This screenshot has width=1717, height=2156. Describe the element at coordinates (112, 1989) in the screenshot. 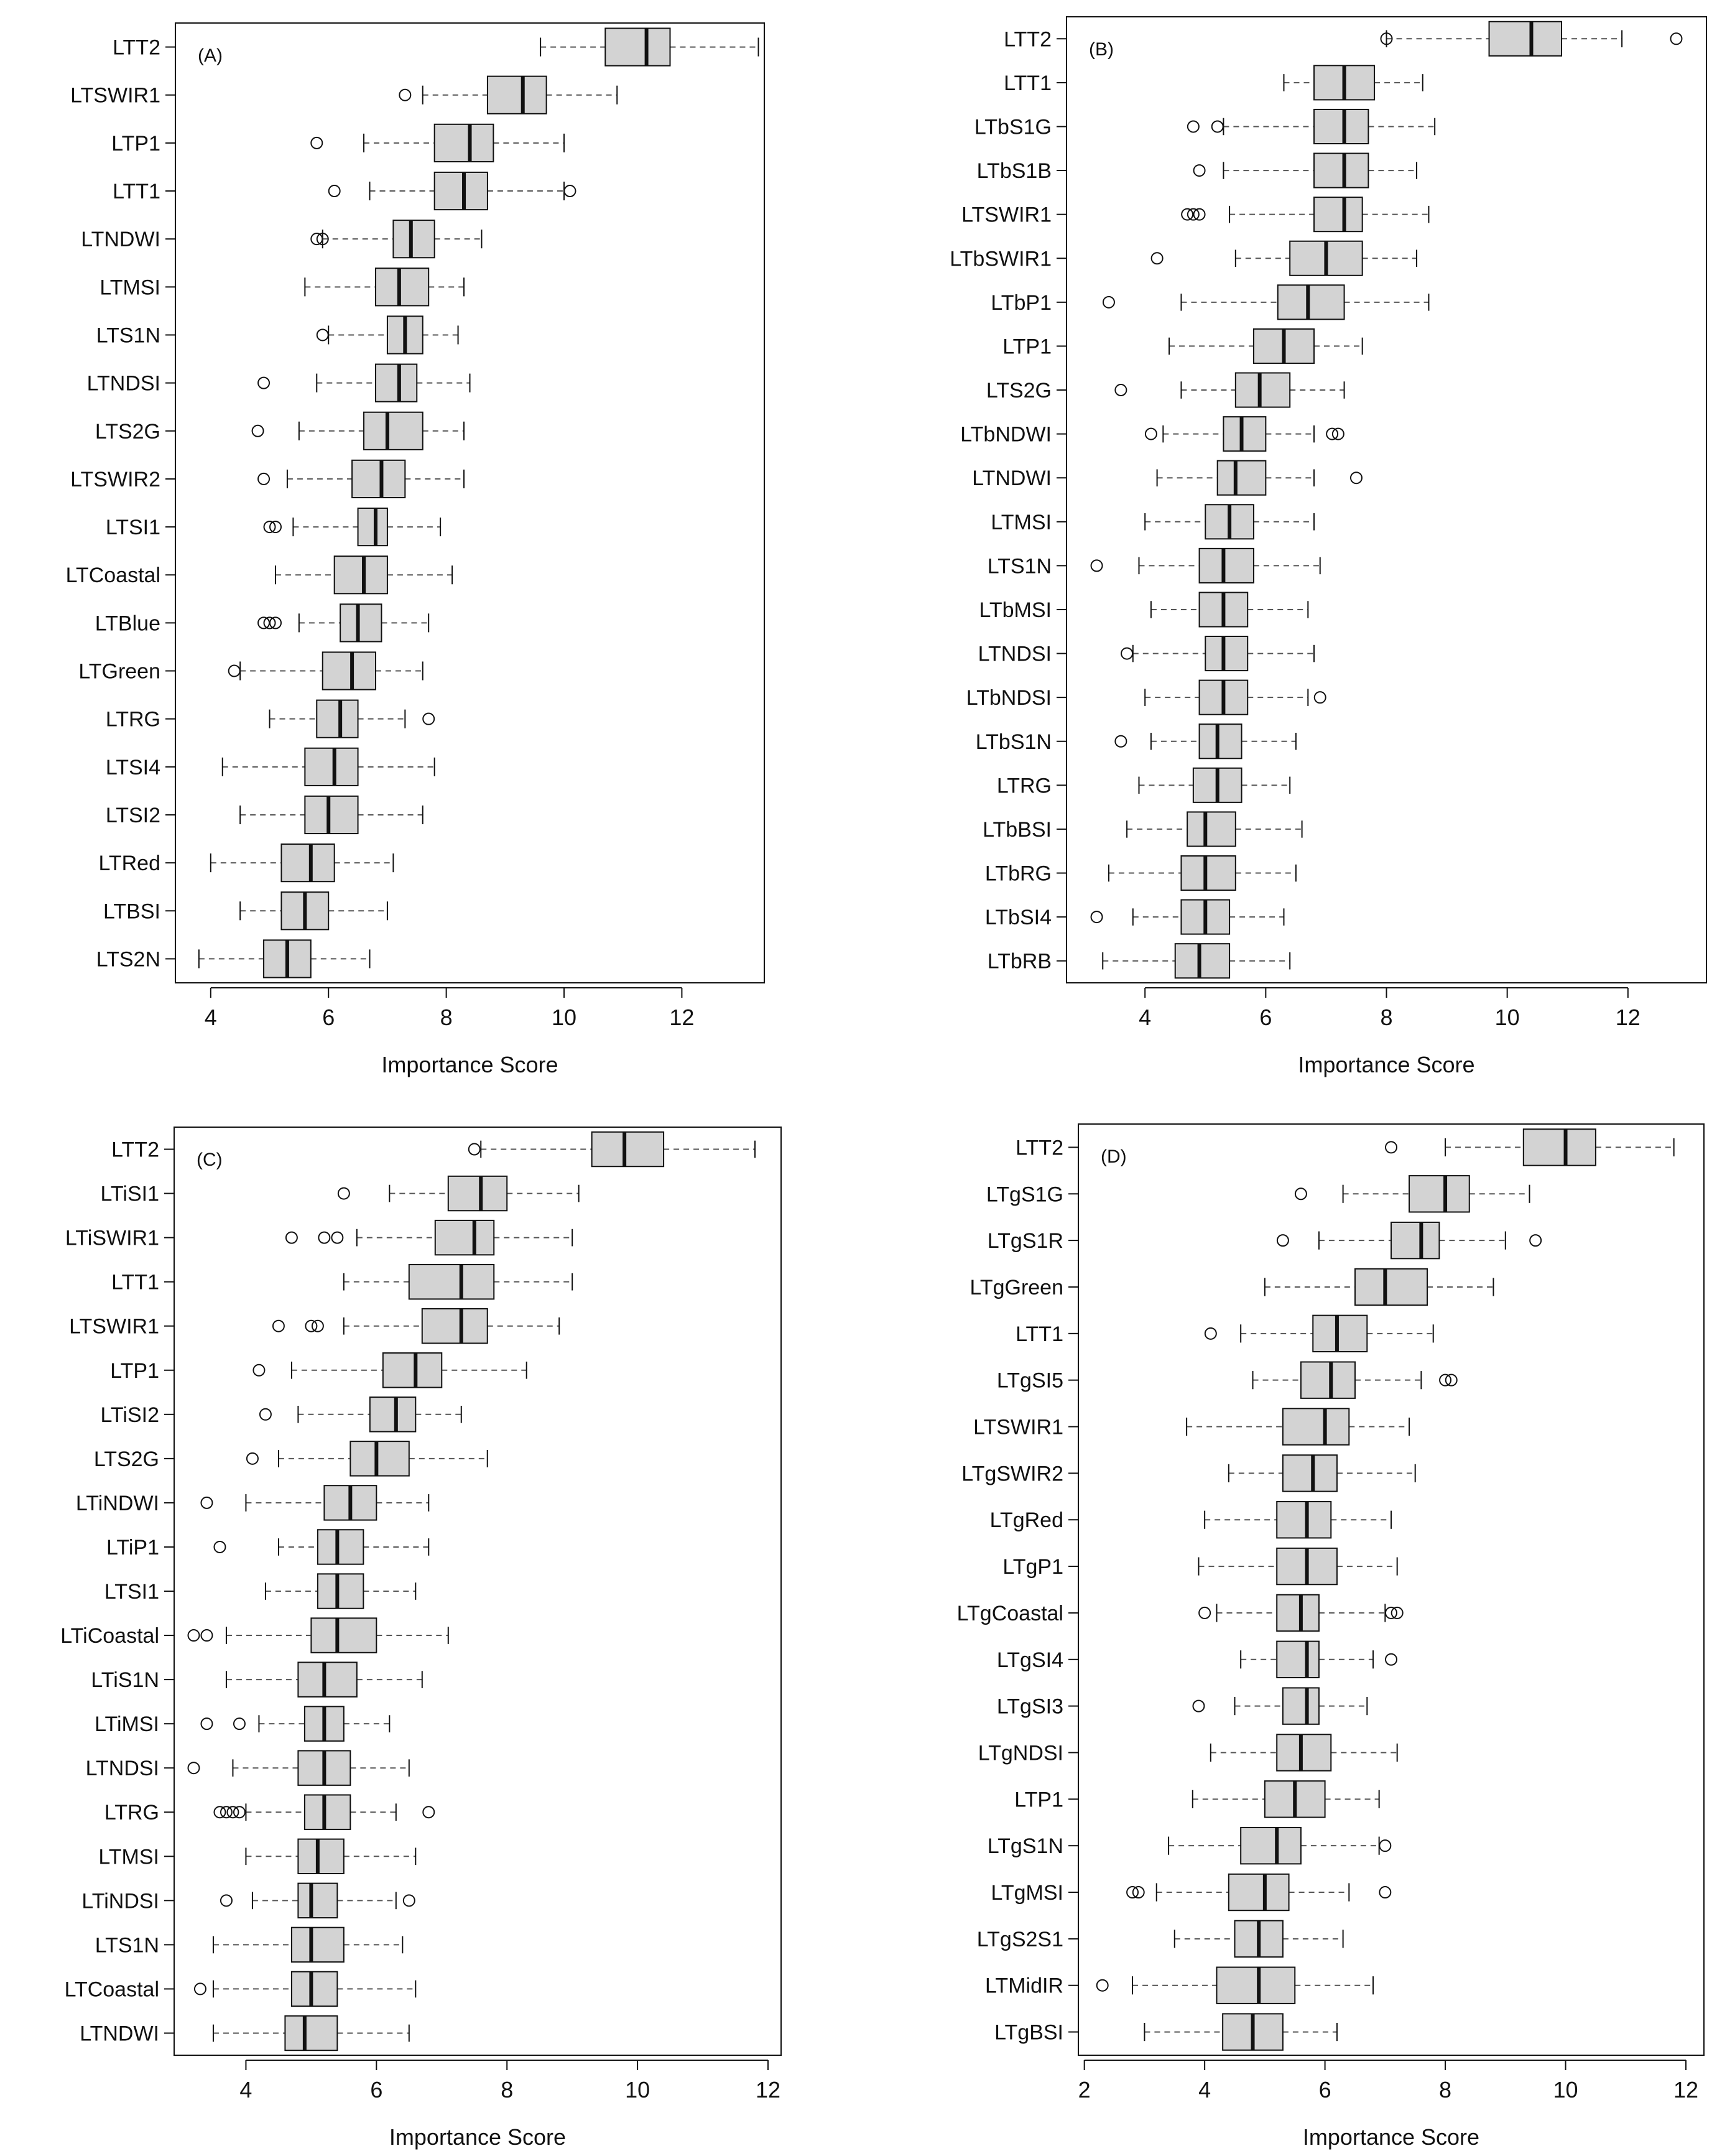

I see `category-label: LTCoastal` at that location.